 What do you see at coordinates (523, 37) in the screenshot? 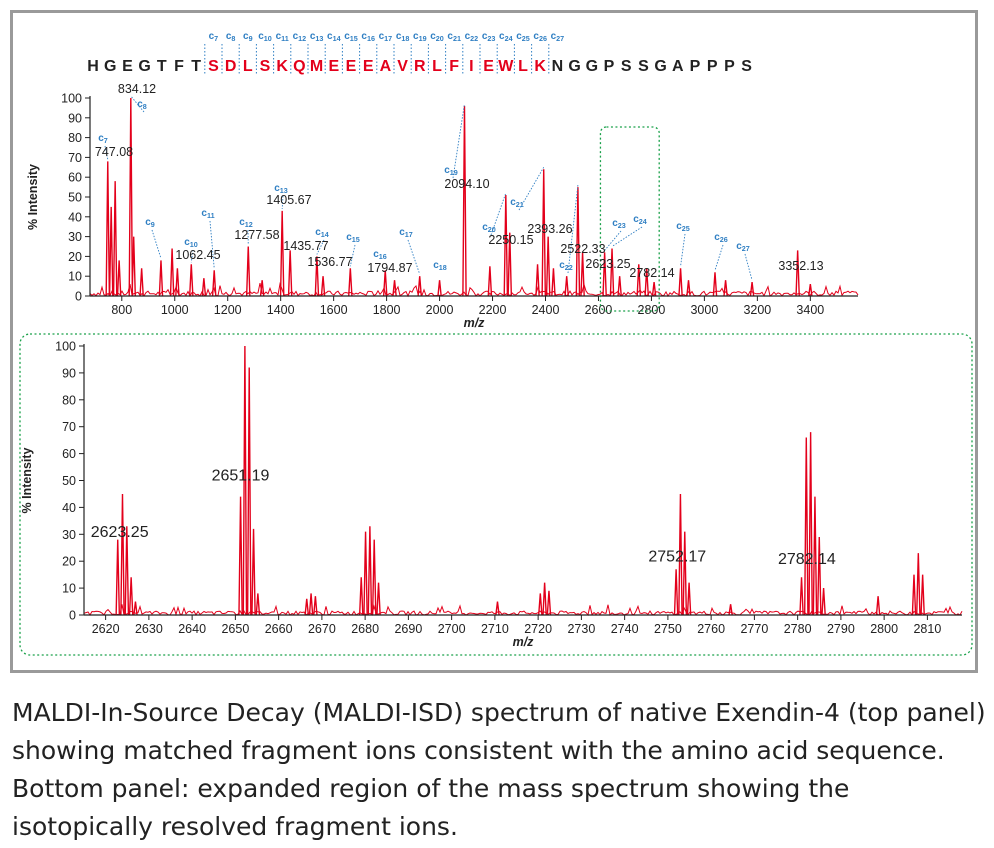
I see `sequence-ion-label-c25: c25` at bounding box center [523, 37].